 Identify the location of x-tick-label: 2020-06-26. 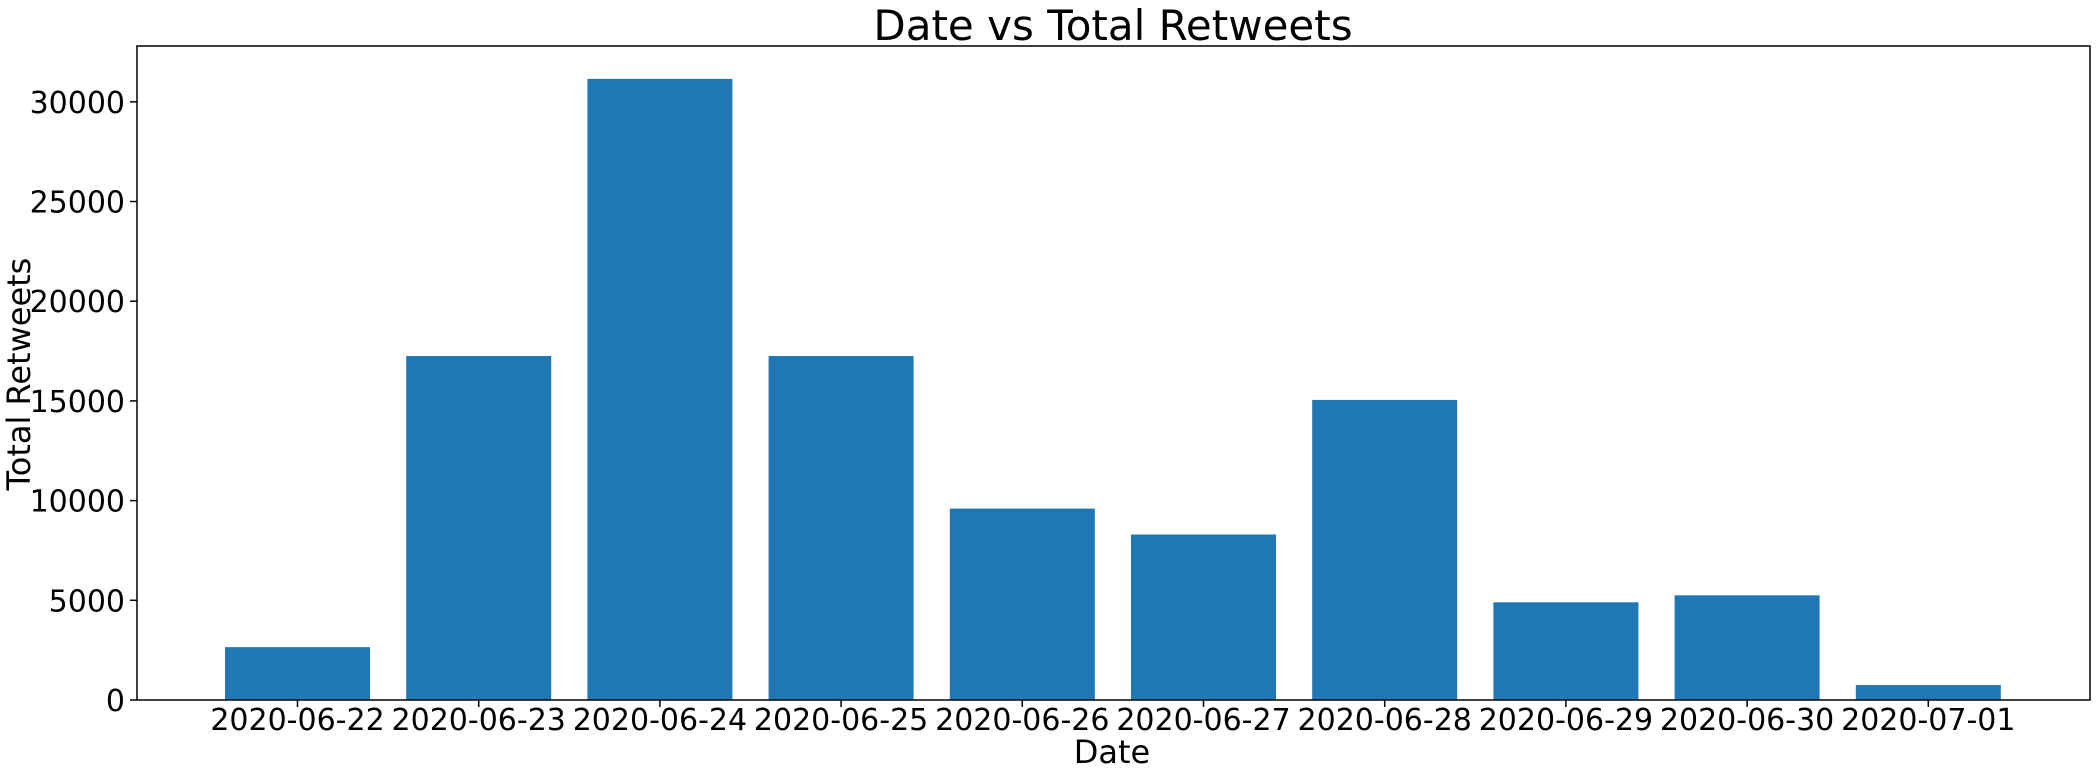
(1022, 720).